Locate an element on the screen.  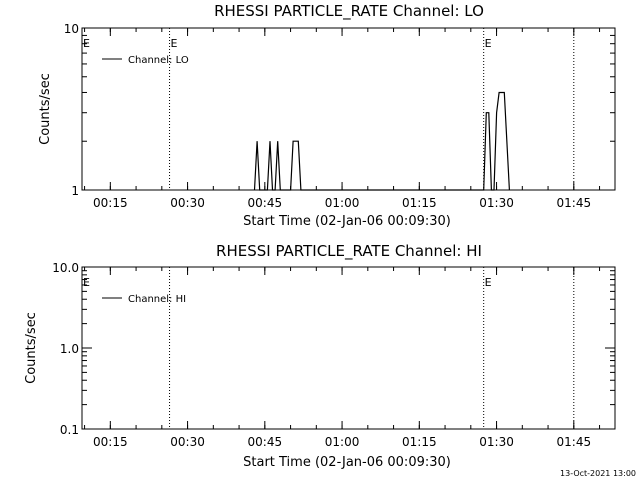
y-tick-label-lo-0: 1 is located at coordinates (75, 191).